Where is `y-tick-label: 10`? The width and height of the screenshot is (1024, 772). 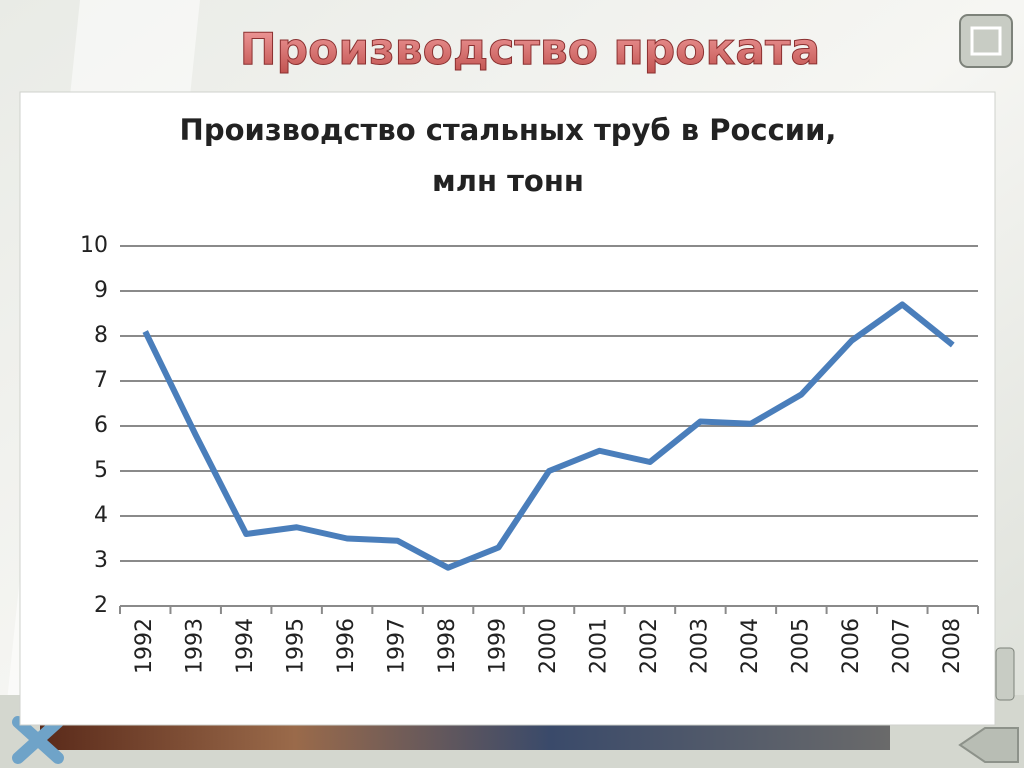 y-tick-label: 10 is located at coordinates (94, 245).